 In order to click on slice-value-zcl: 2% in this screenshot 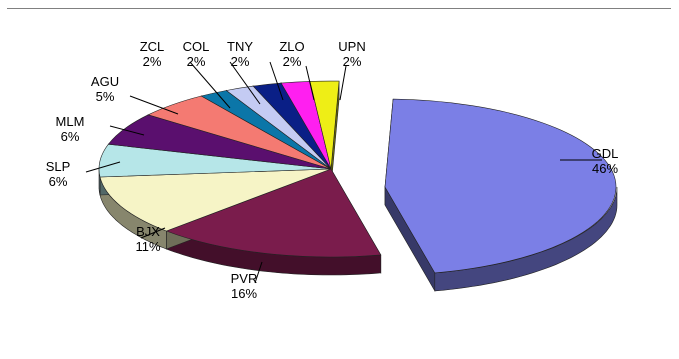, I will do `click(152, 61)`.